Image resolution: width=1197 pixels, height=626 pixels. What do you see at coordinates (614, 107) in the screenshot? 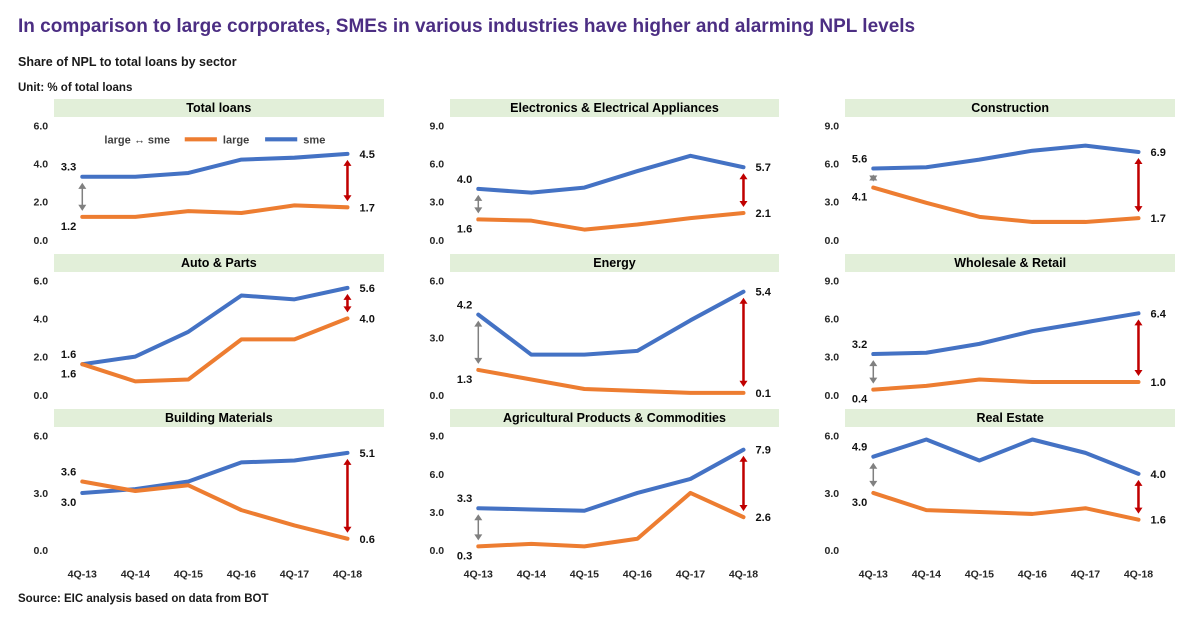
I see `panel-header: Electronics & Electrical Appliances` at bounding box center [614, 107].